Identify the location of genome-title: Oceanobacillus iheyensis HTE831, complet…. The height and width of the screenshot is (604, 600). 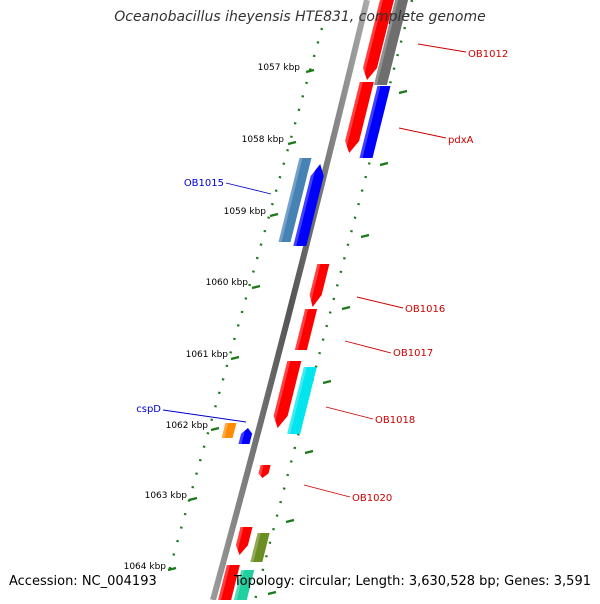
(300, 17).